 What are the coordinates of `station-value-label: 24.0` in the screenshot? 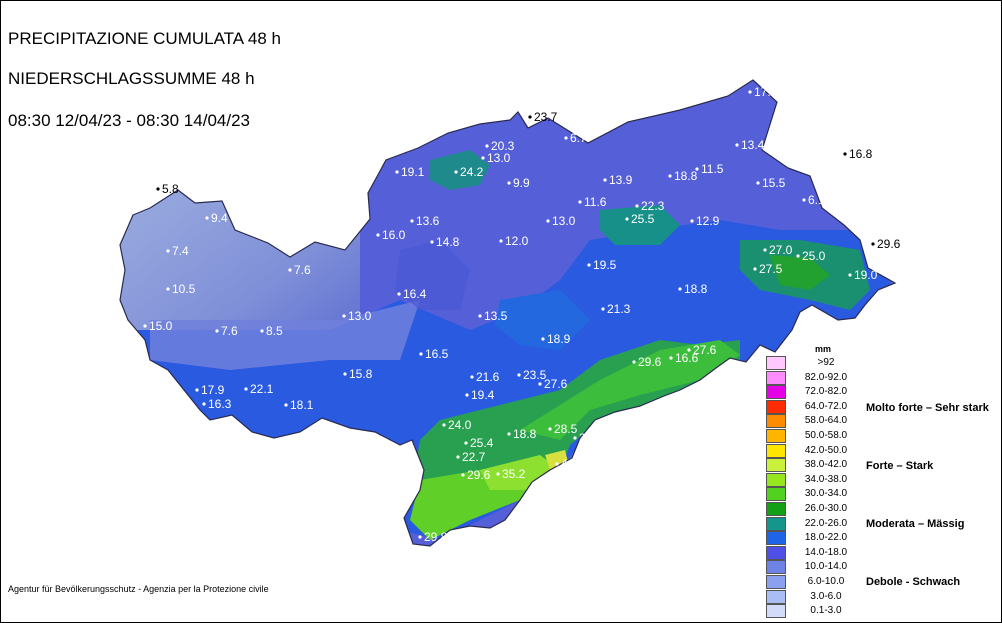 It's located at (460, 425).